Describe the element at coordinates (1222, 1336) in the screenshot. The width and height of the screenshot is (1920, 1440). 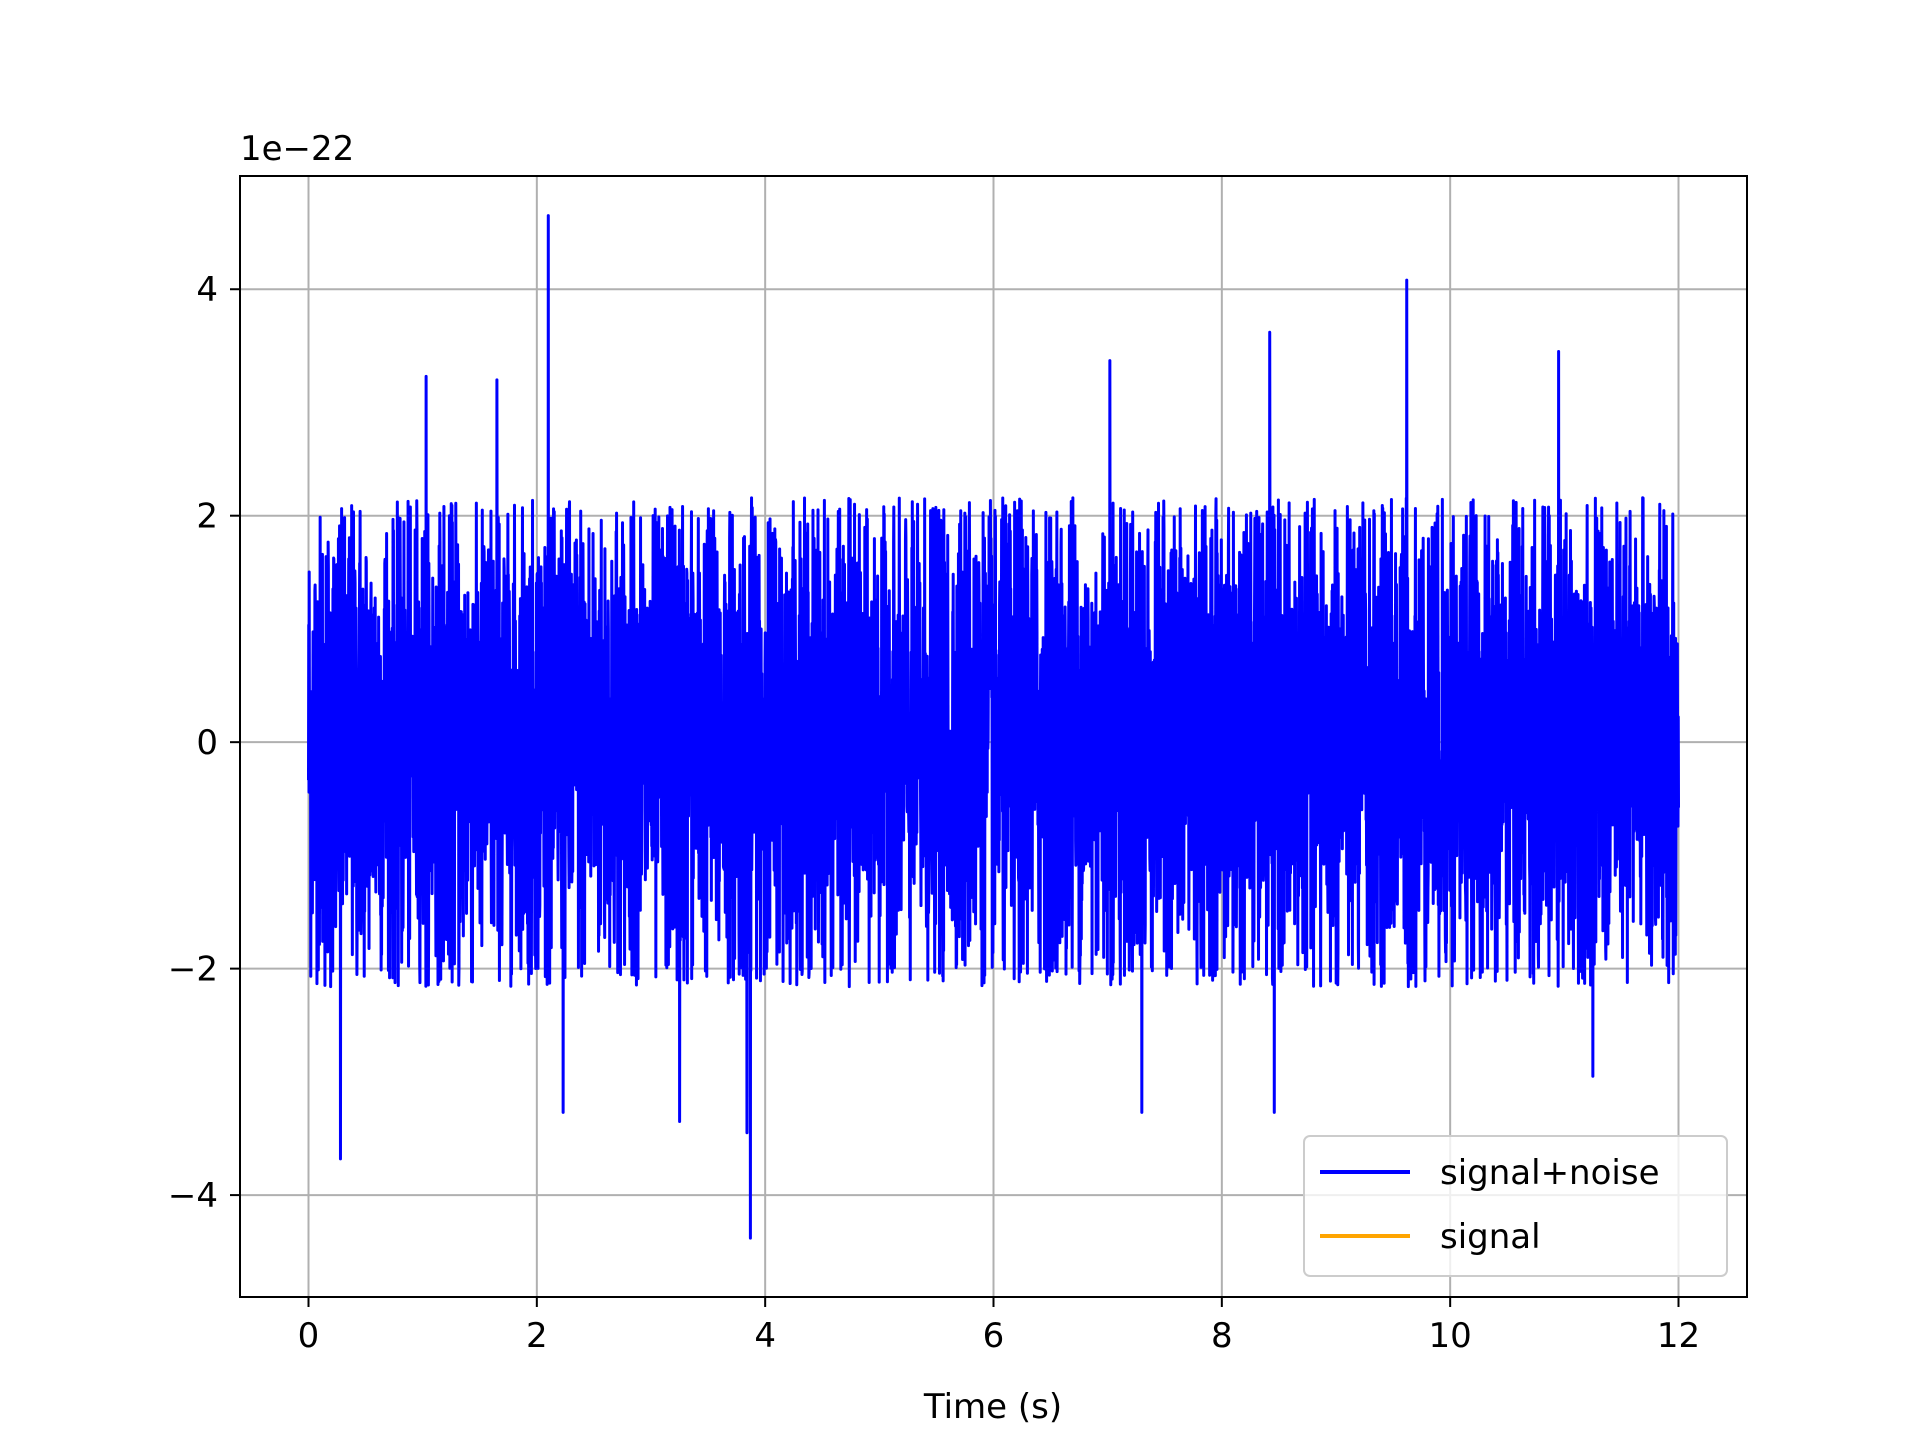
I see `x-tick-label: 8` at that location.